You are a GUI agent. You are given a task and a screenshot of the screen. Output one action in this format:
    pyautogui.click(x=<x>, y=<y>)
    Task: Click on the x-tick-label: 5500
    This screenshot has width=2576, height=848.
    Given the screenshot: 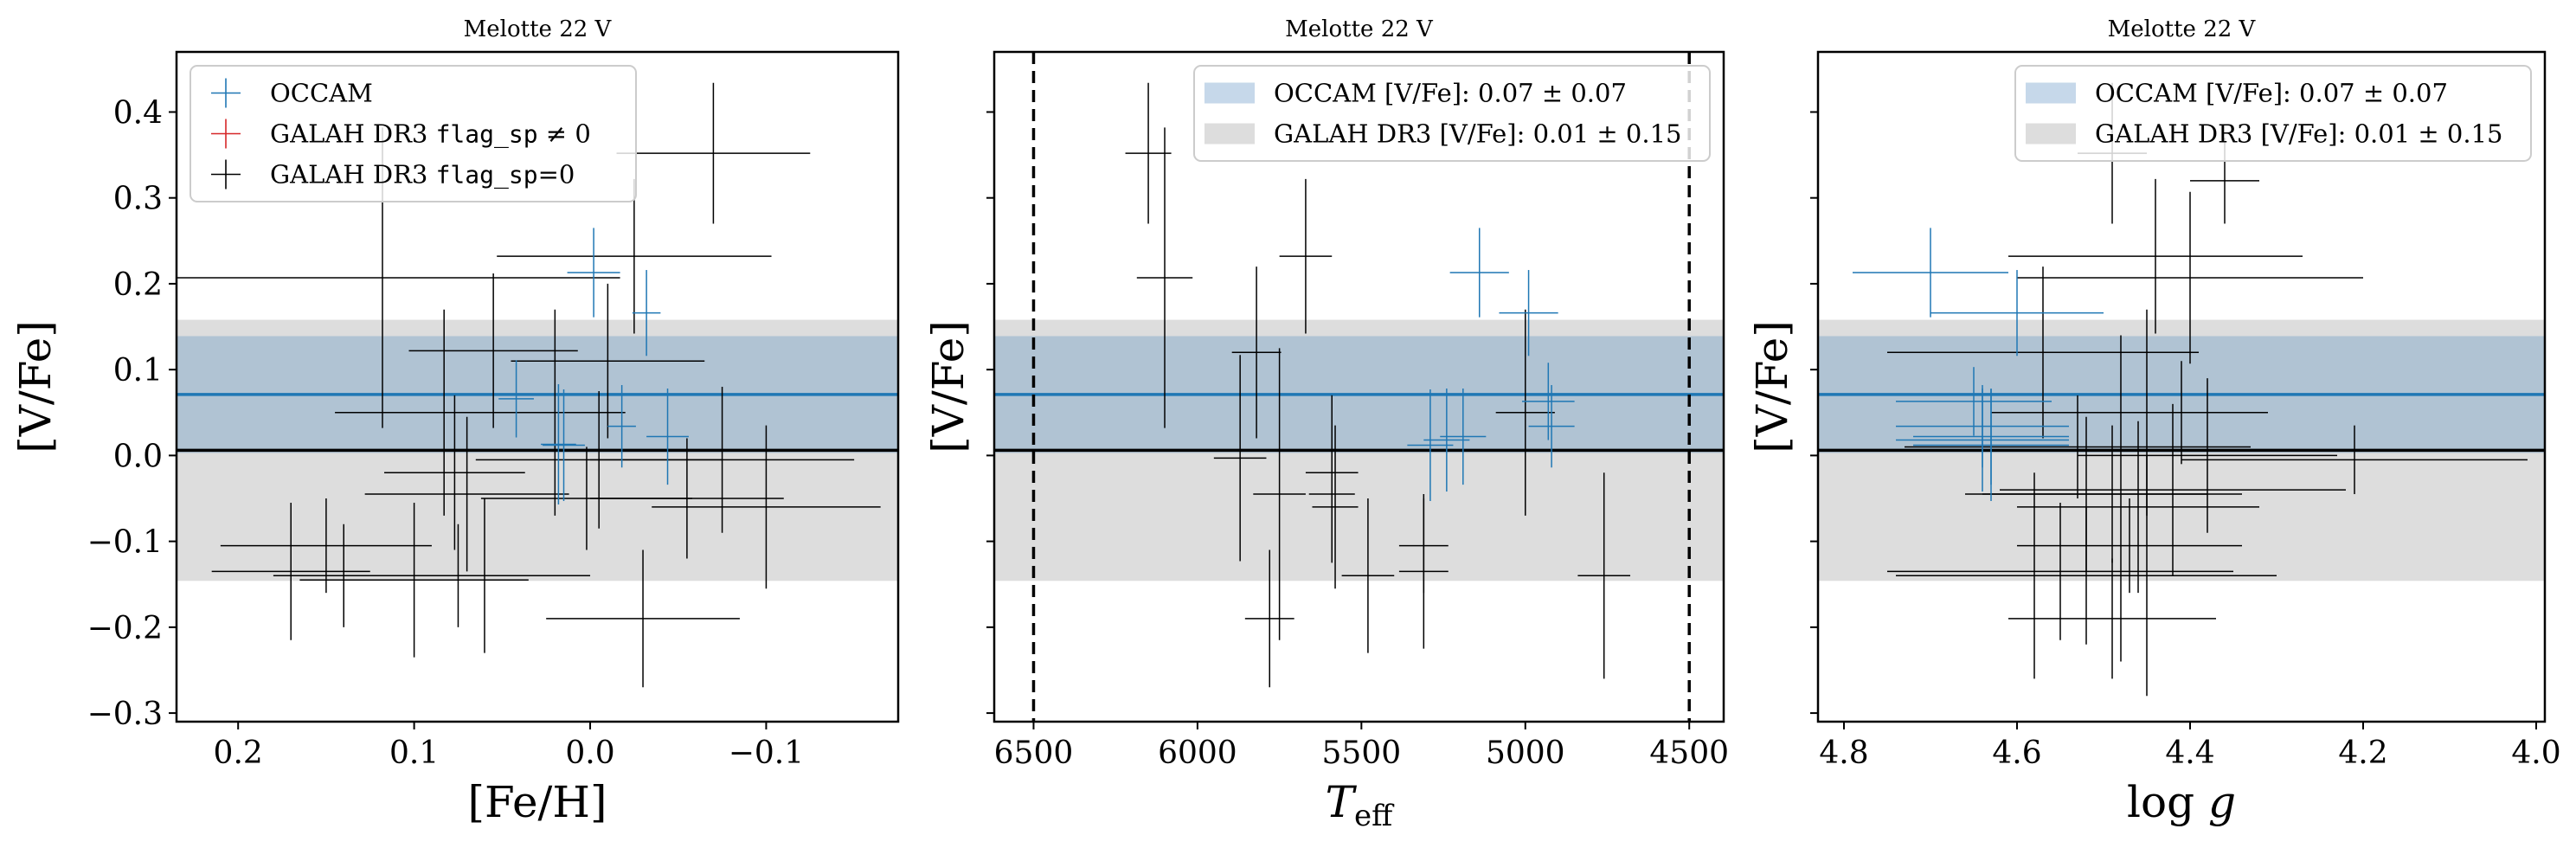 What is the action you would take?
    pyautogui.click(x=1362, y=754)
    